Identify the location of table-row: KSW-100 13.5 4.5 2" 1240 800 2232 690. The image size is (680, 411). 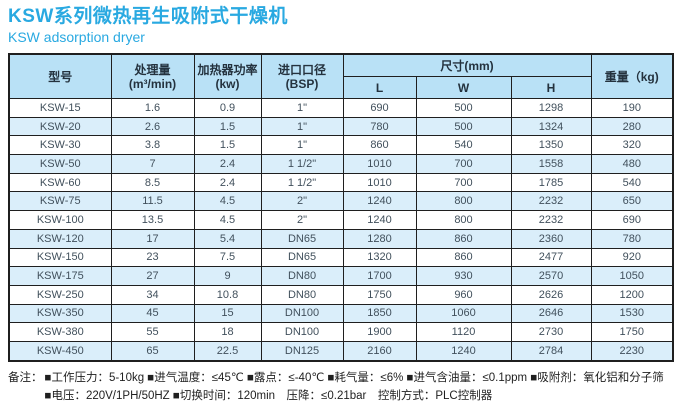
(341, 220).